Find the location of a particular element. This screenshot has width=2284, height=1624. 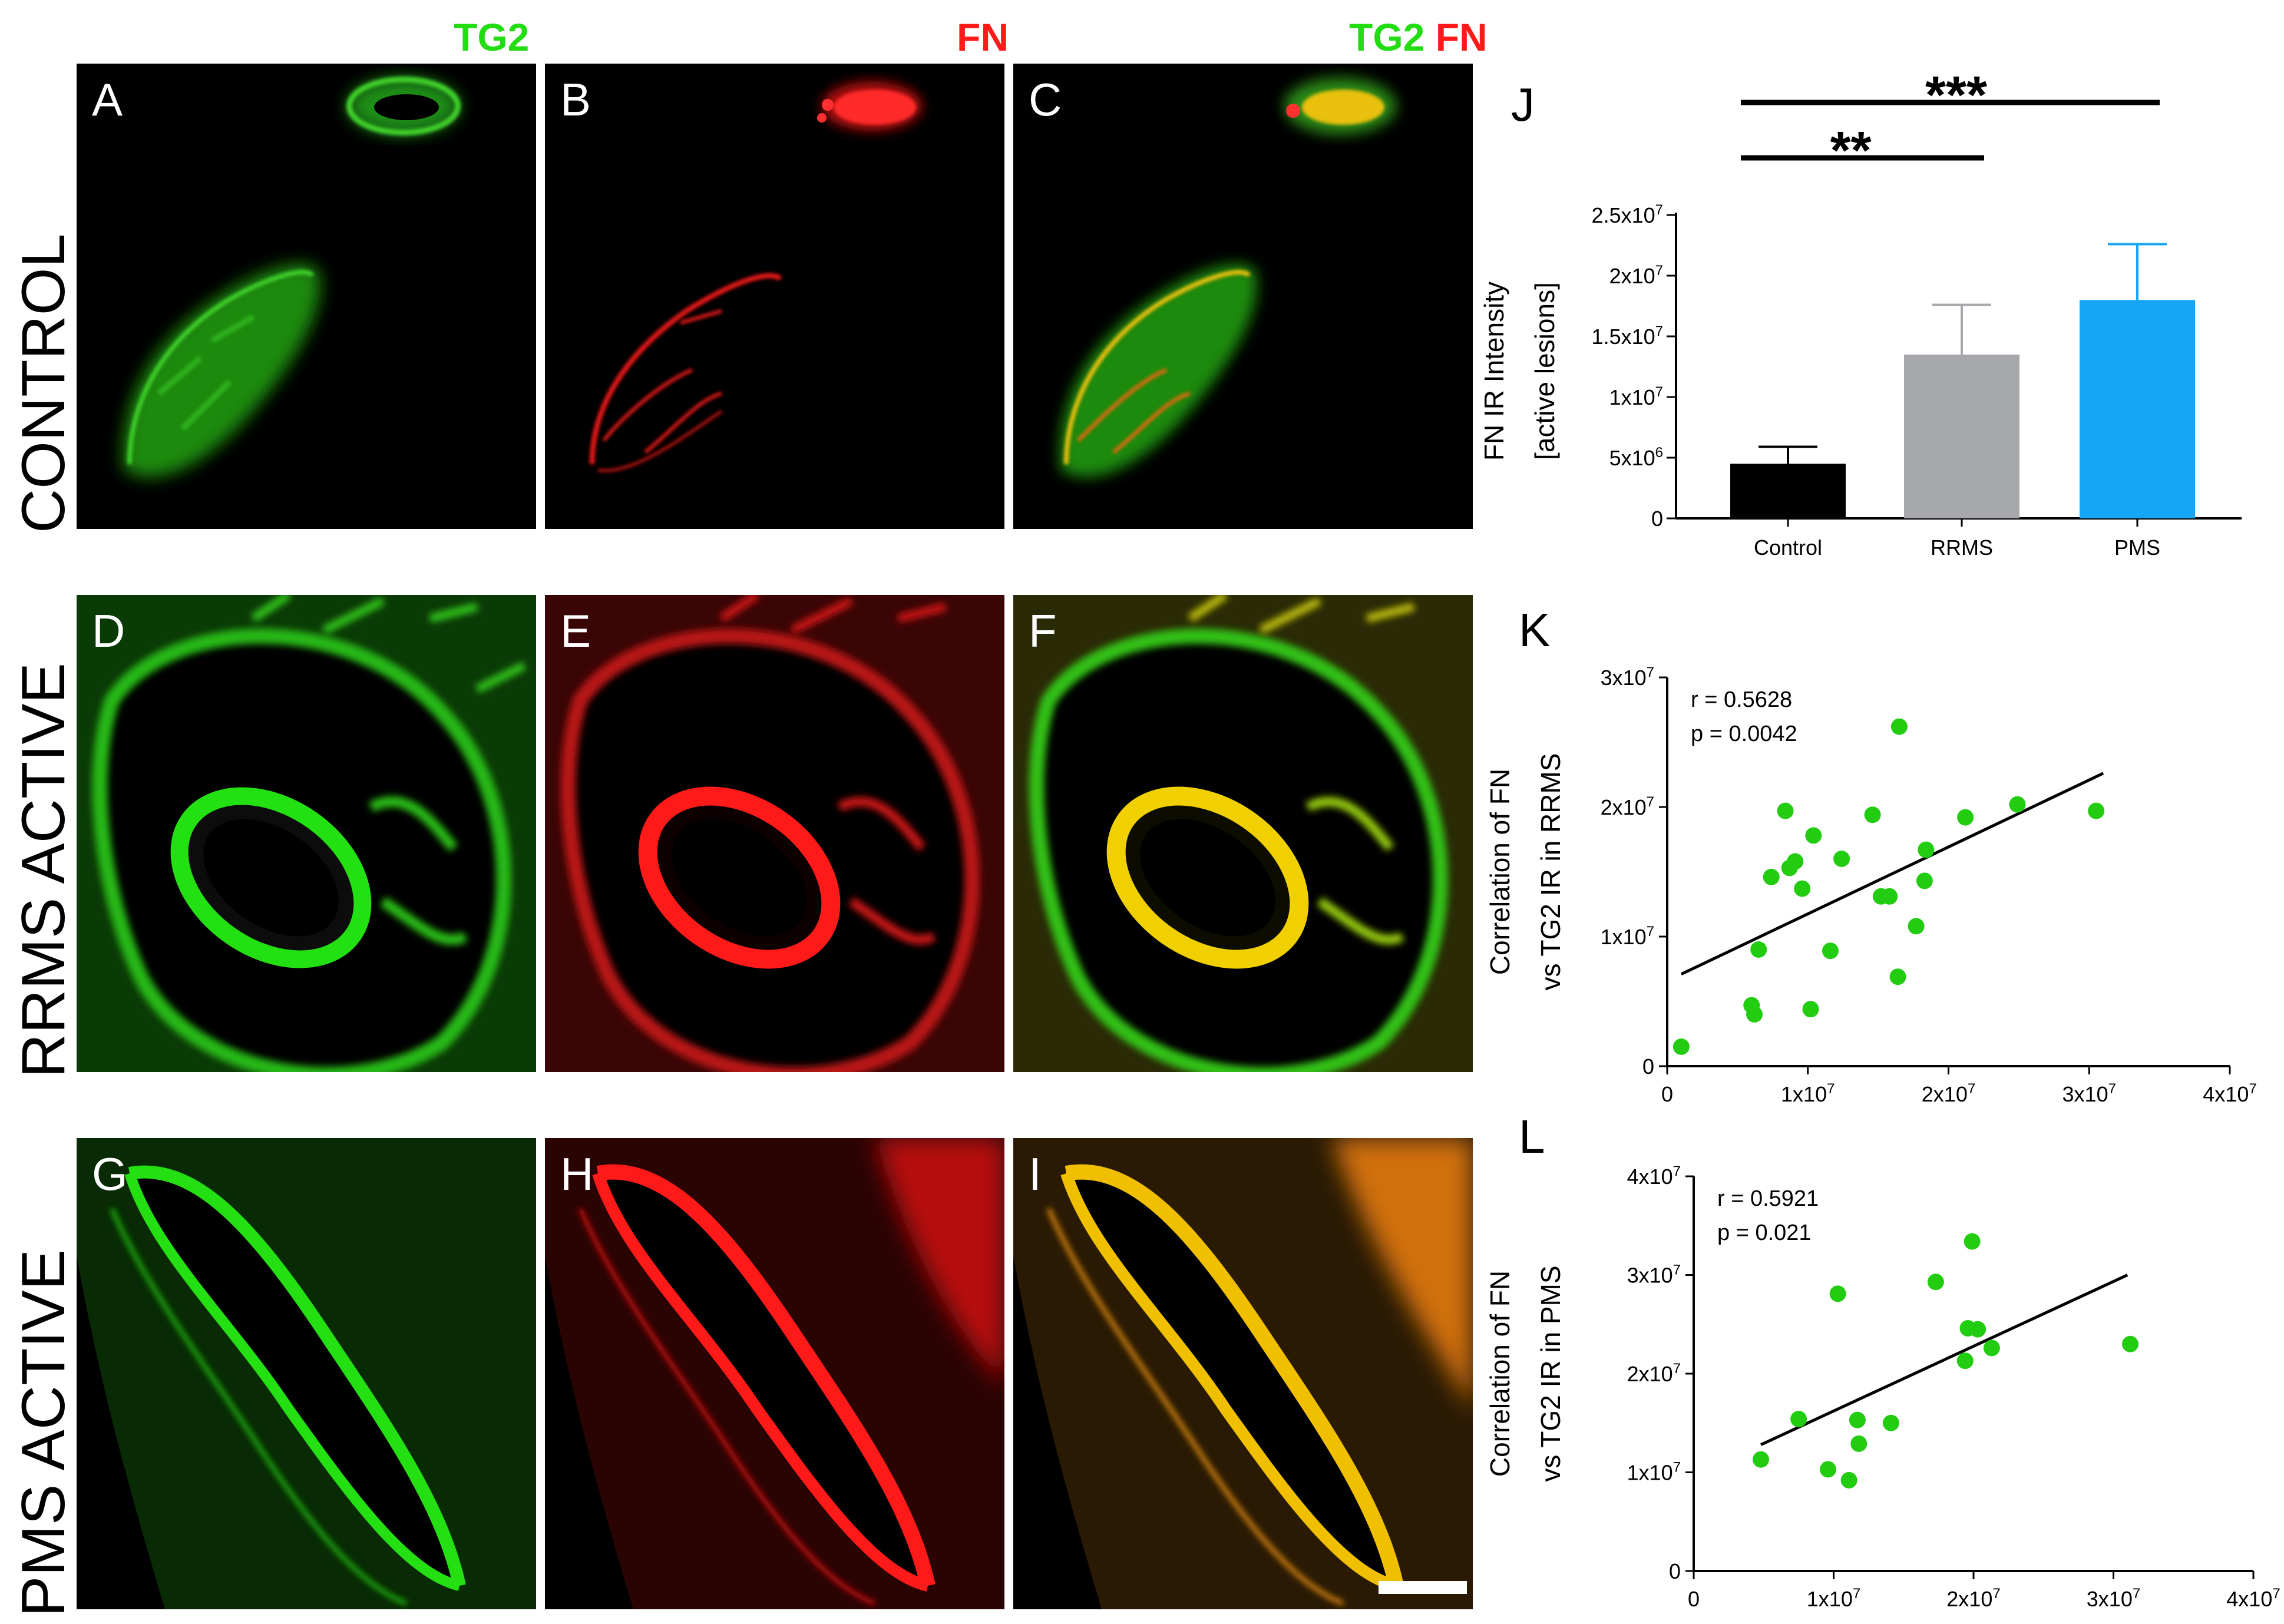

panel-label-i: I is located at coordinates (1035, 1174).